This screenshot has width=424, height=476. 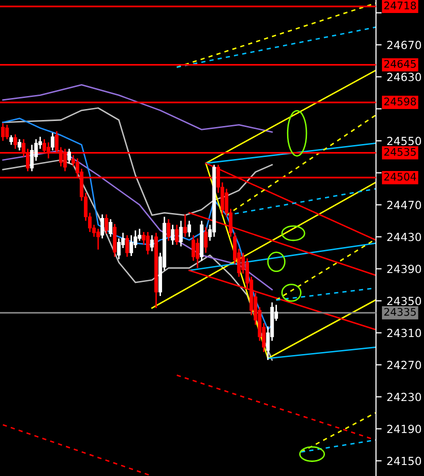 I want to click on y-tick-label: 24270, so click(x=404, y=365).